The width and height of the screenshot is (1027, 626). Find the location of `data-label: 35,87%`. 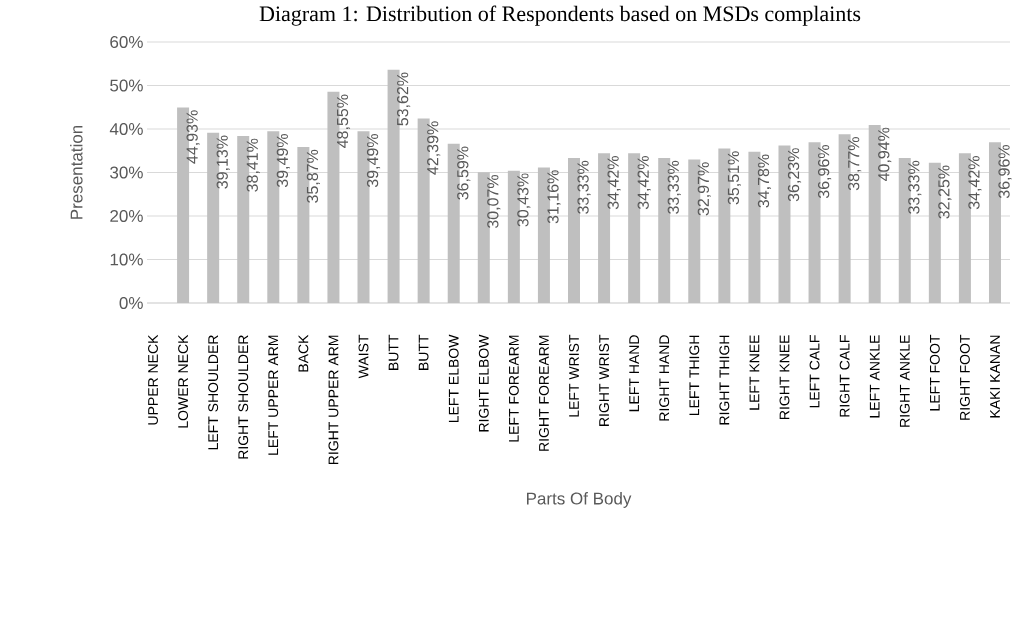

data-label: 35,87% is located at coordinates (313, 176).